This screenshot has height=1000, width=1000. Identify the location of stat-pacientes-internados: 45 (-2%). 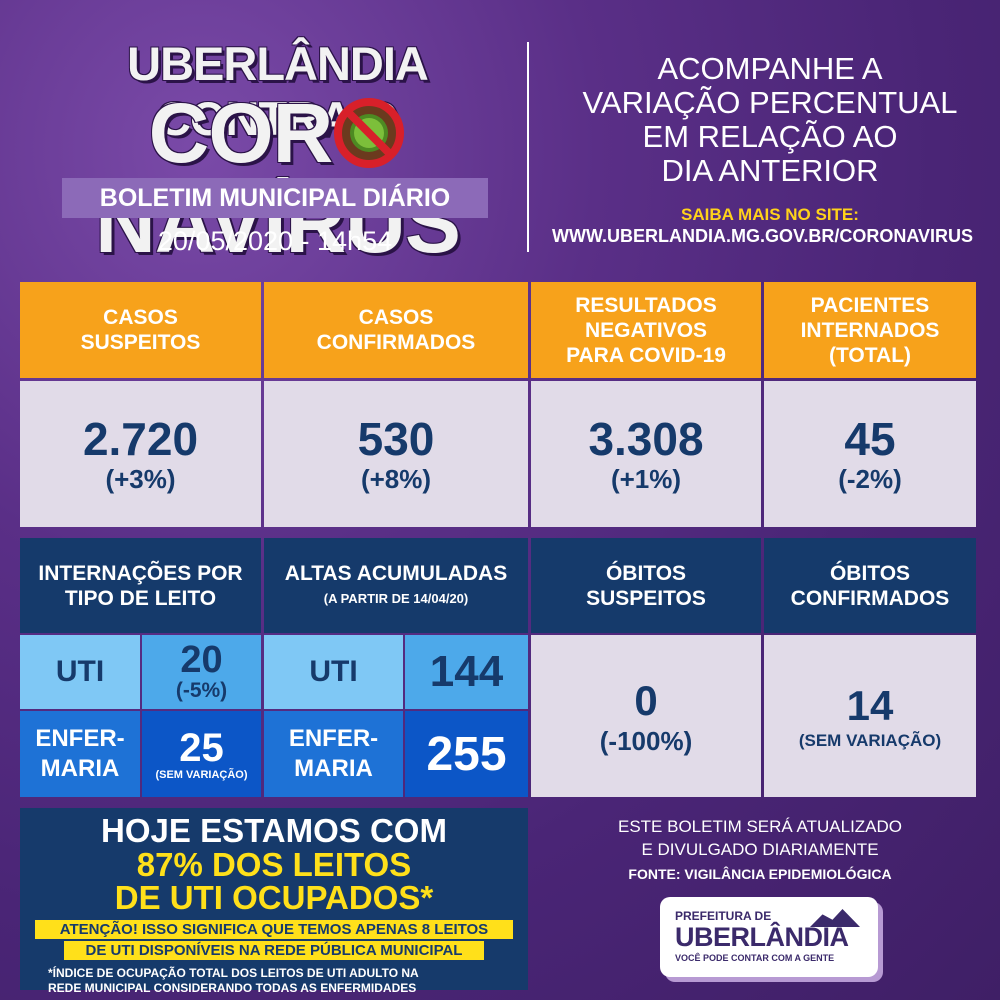
(870, 454).